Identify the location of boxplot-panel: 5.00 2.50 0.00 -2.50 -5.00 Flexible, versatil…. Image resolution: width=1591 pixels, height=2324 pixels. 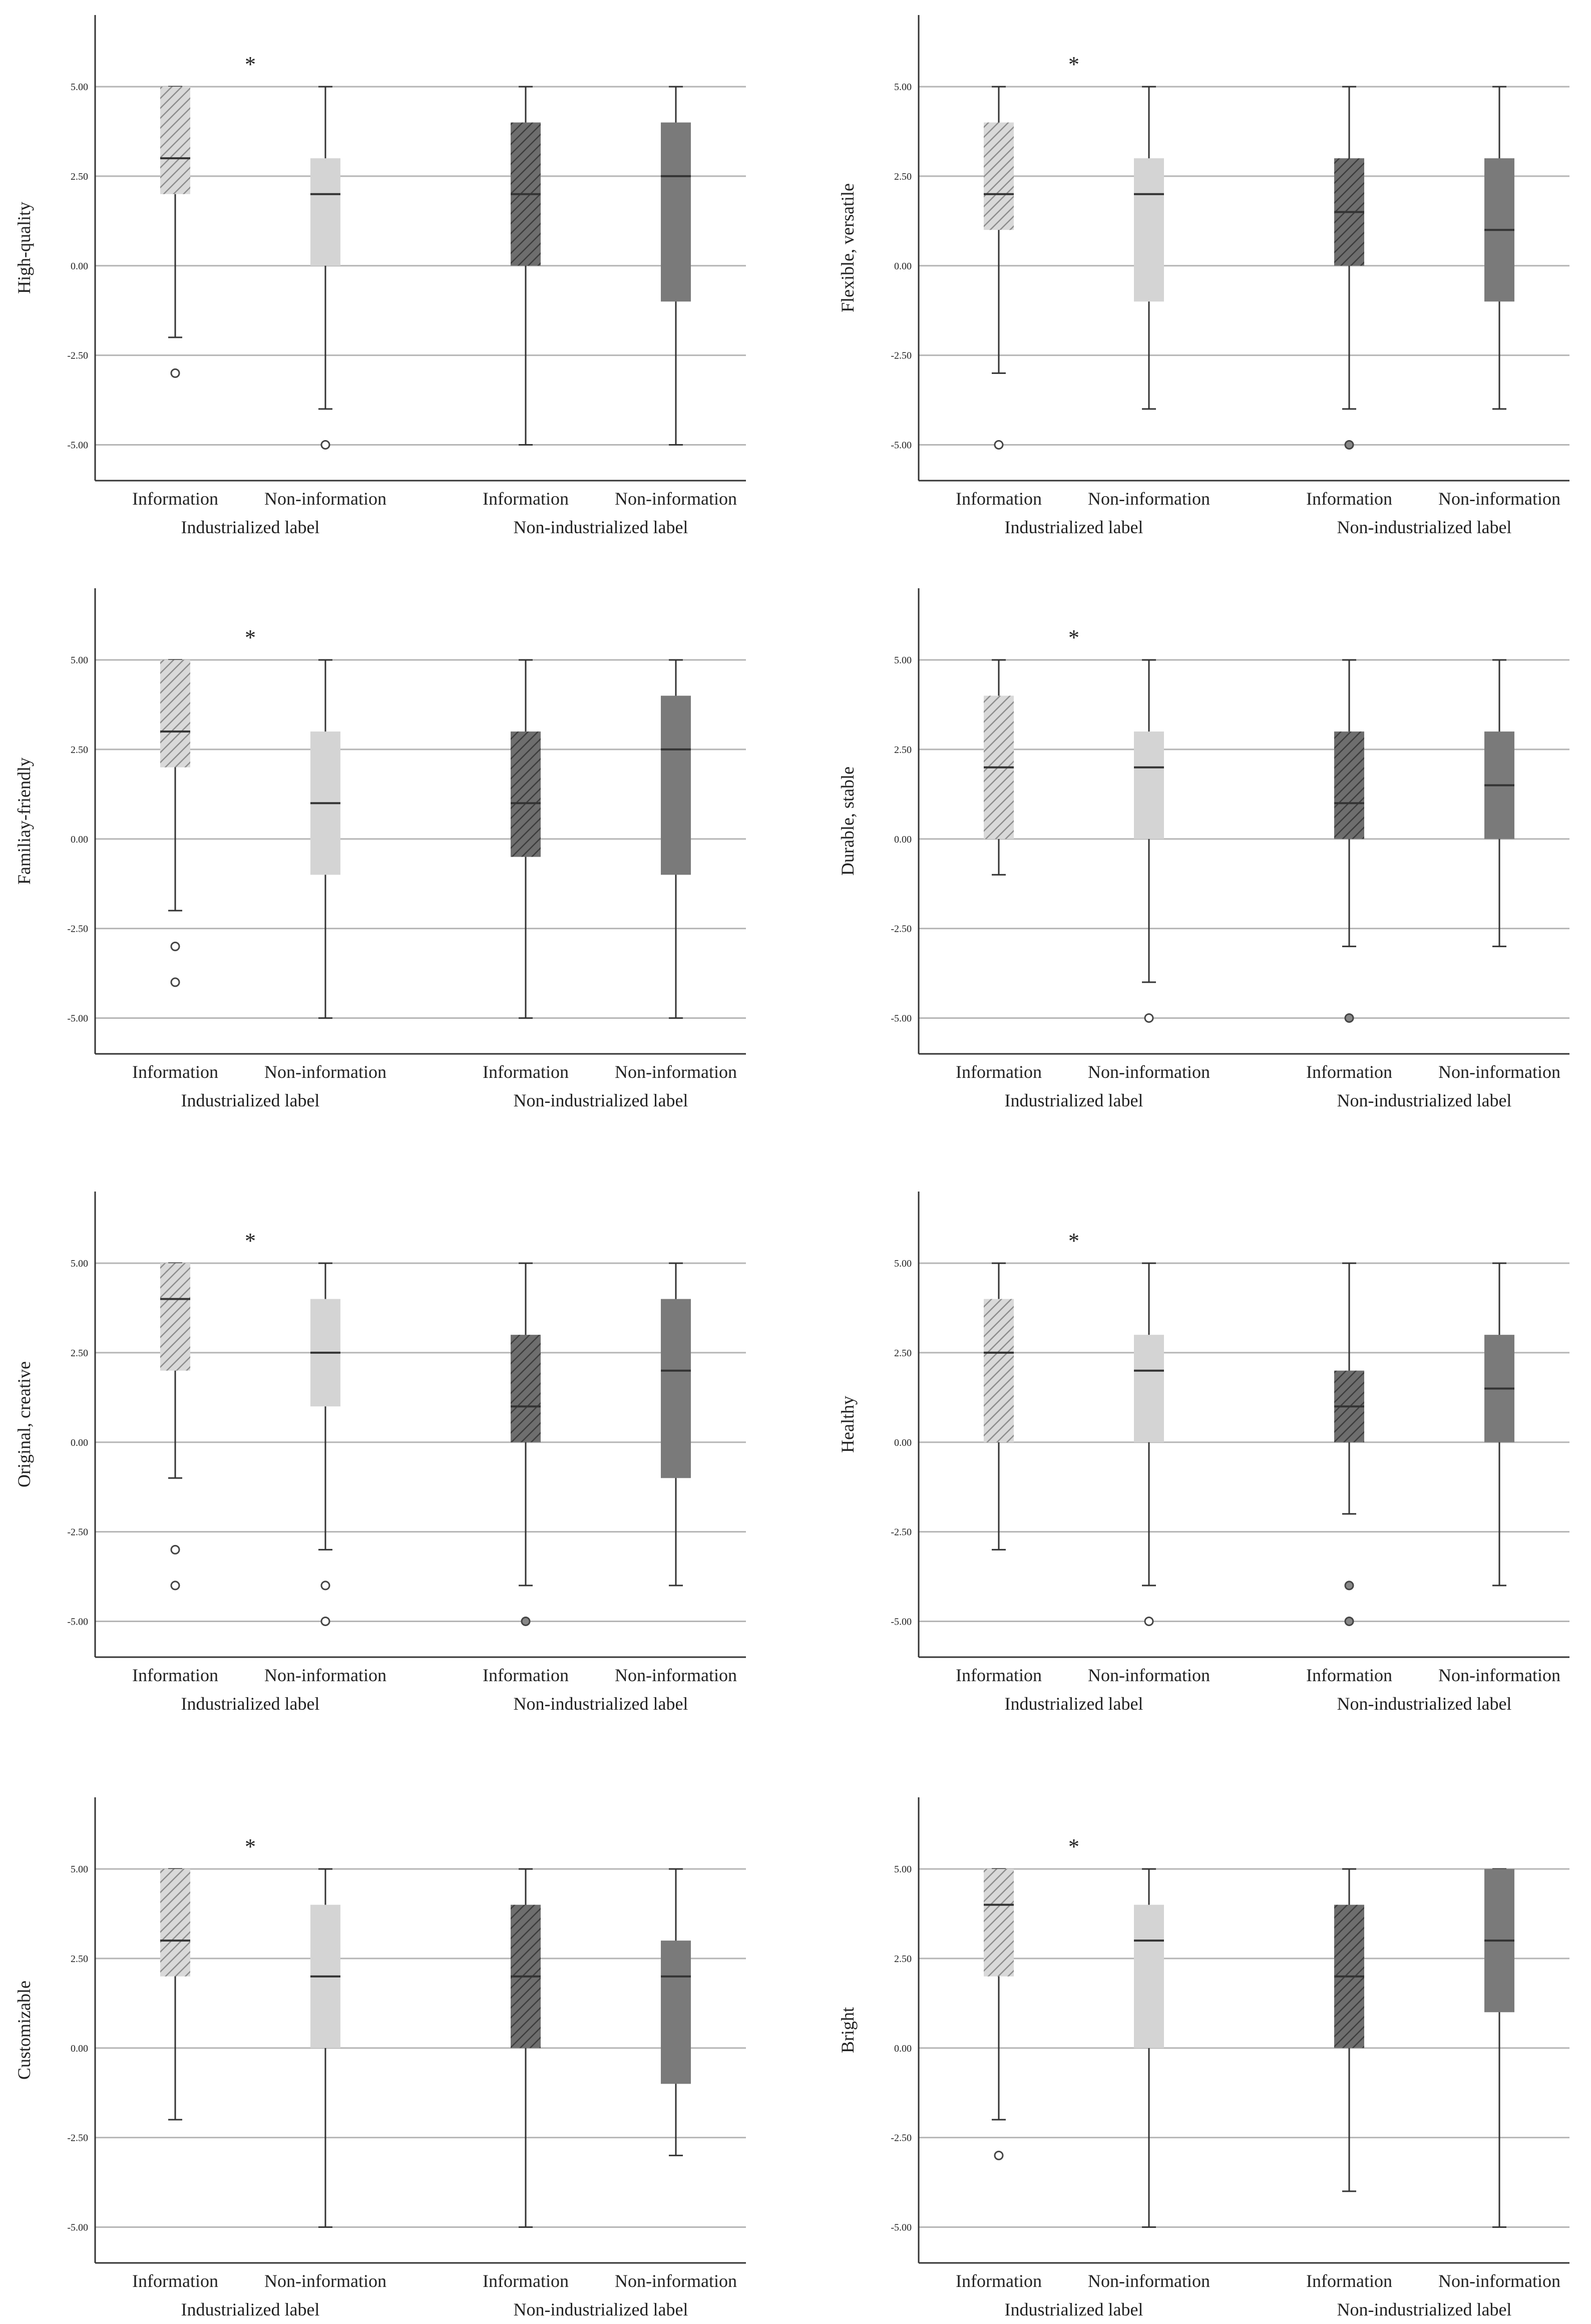
(1203, 276).